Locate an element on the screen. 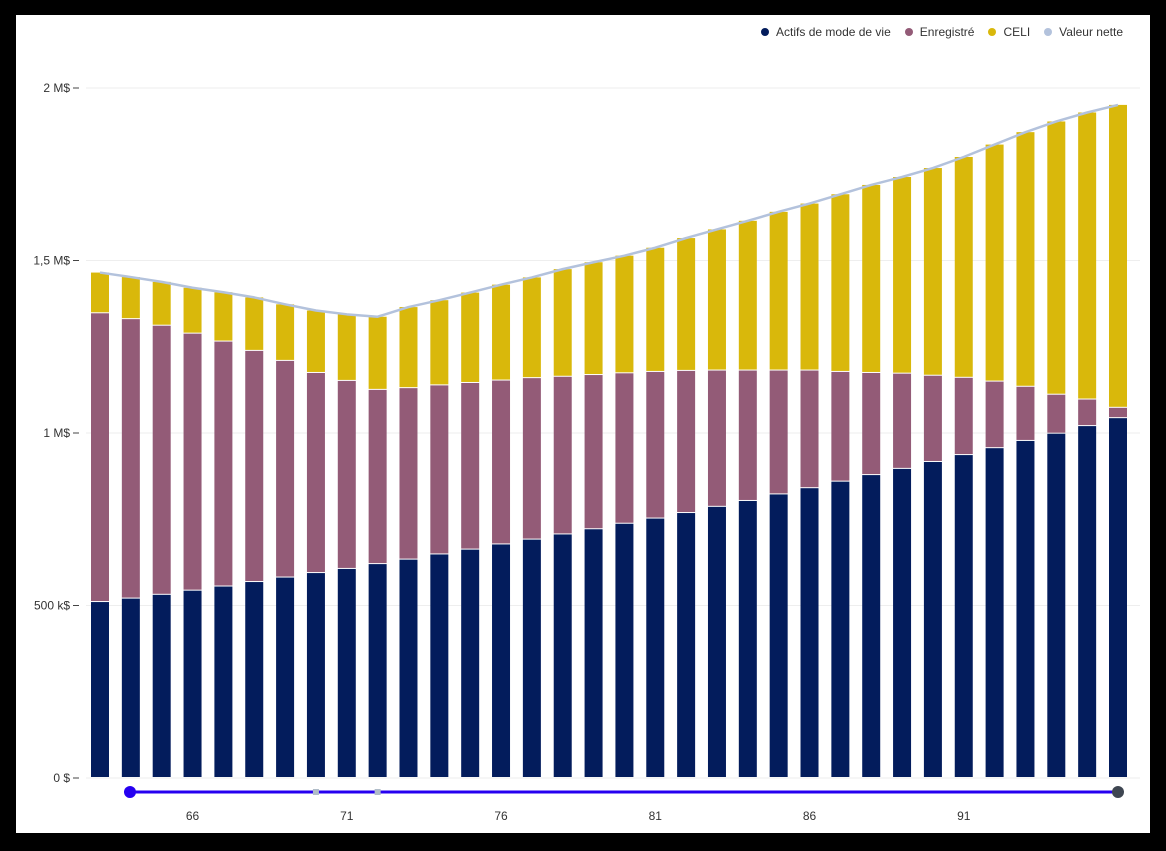 The width and height of the screenshot is (1166, 851). legend-item-registered: Enregistré is located at coordinates (939, 32).